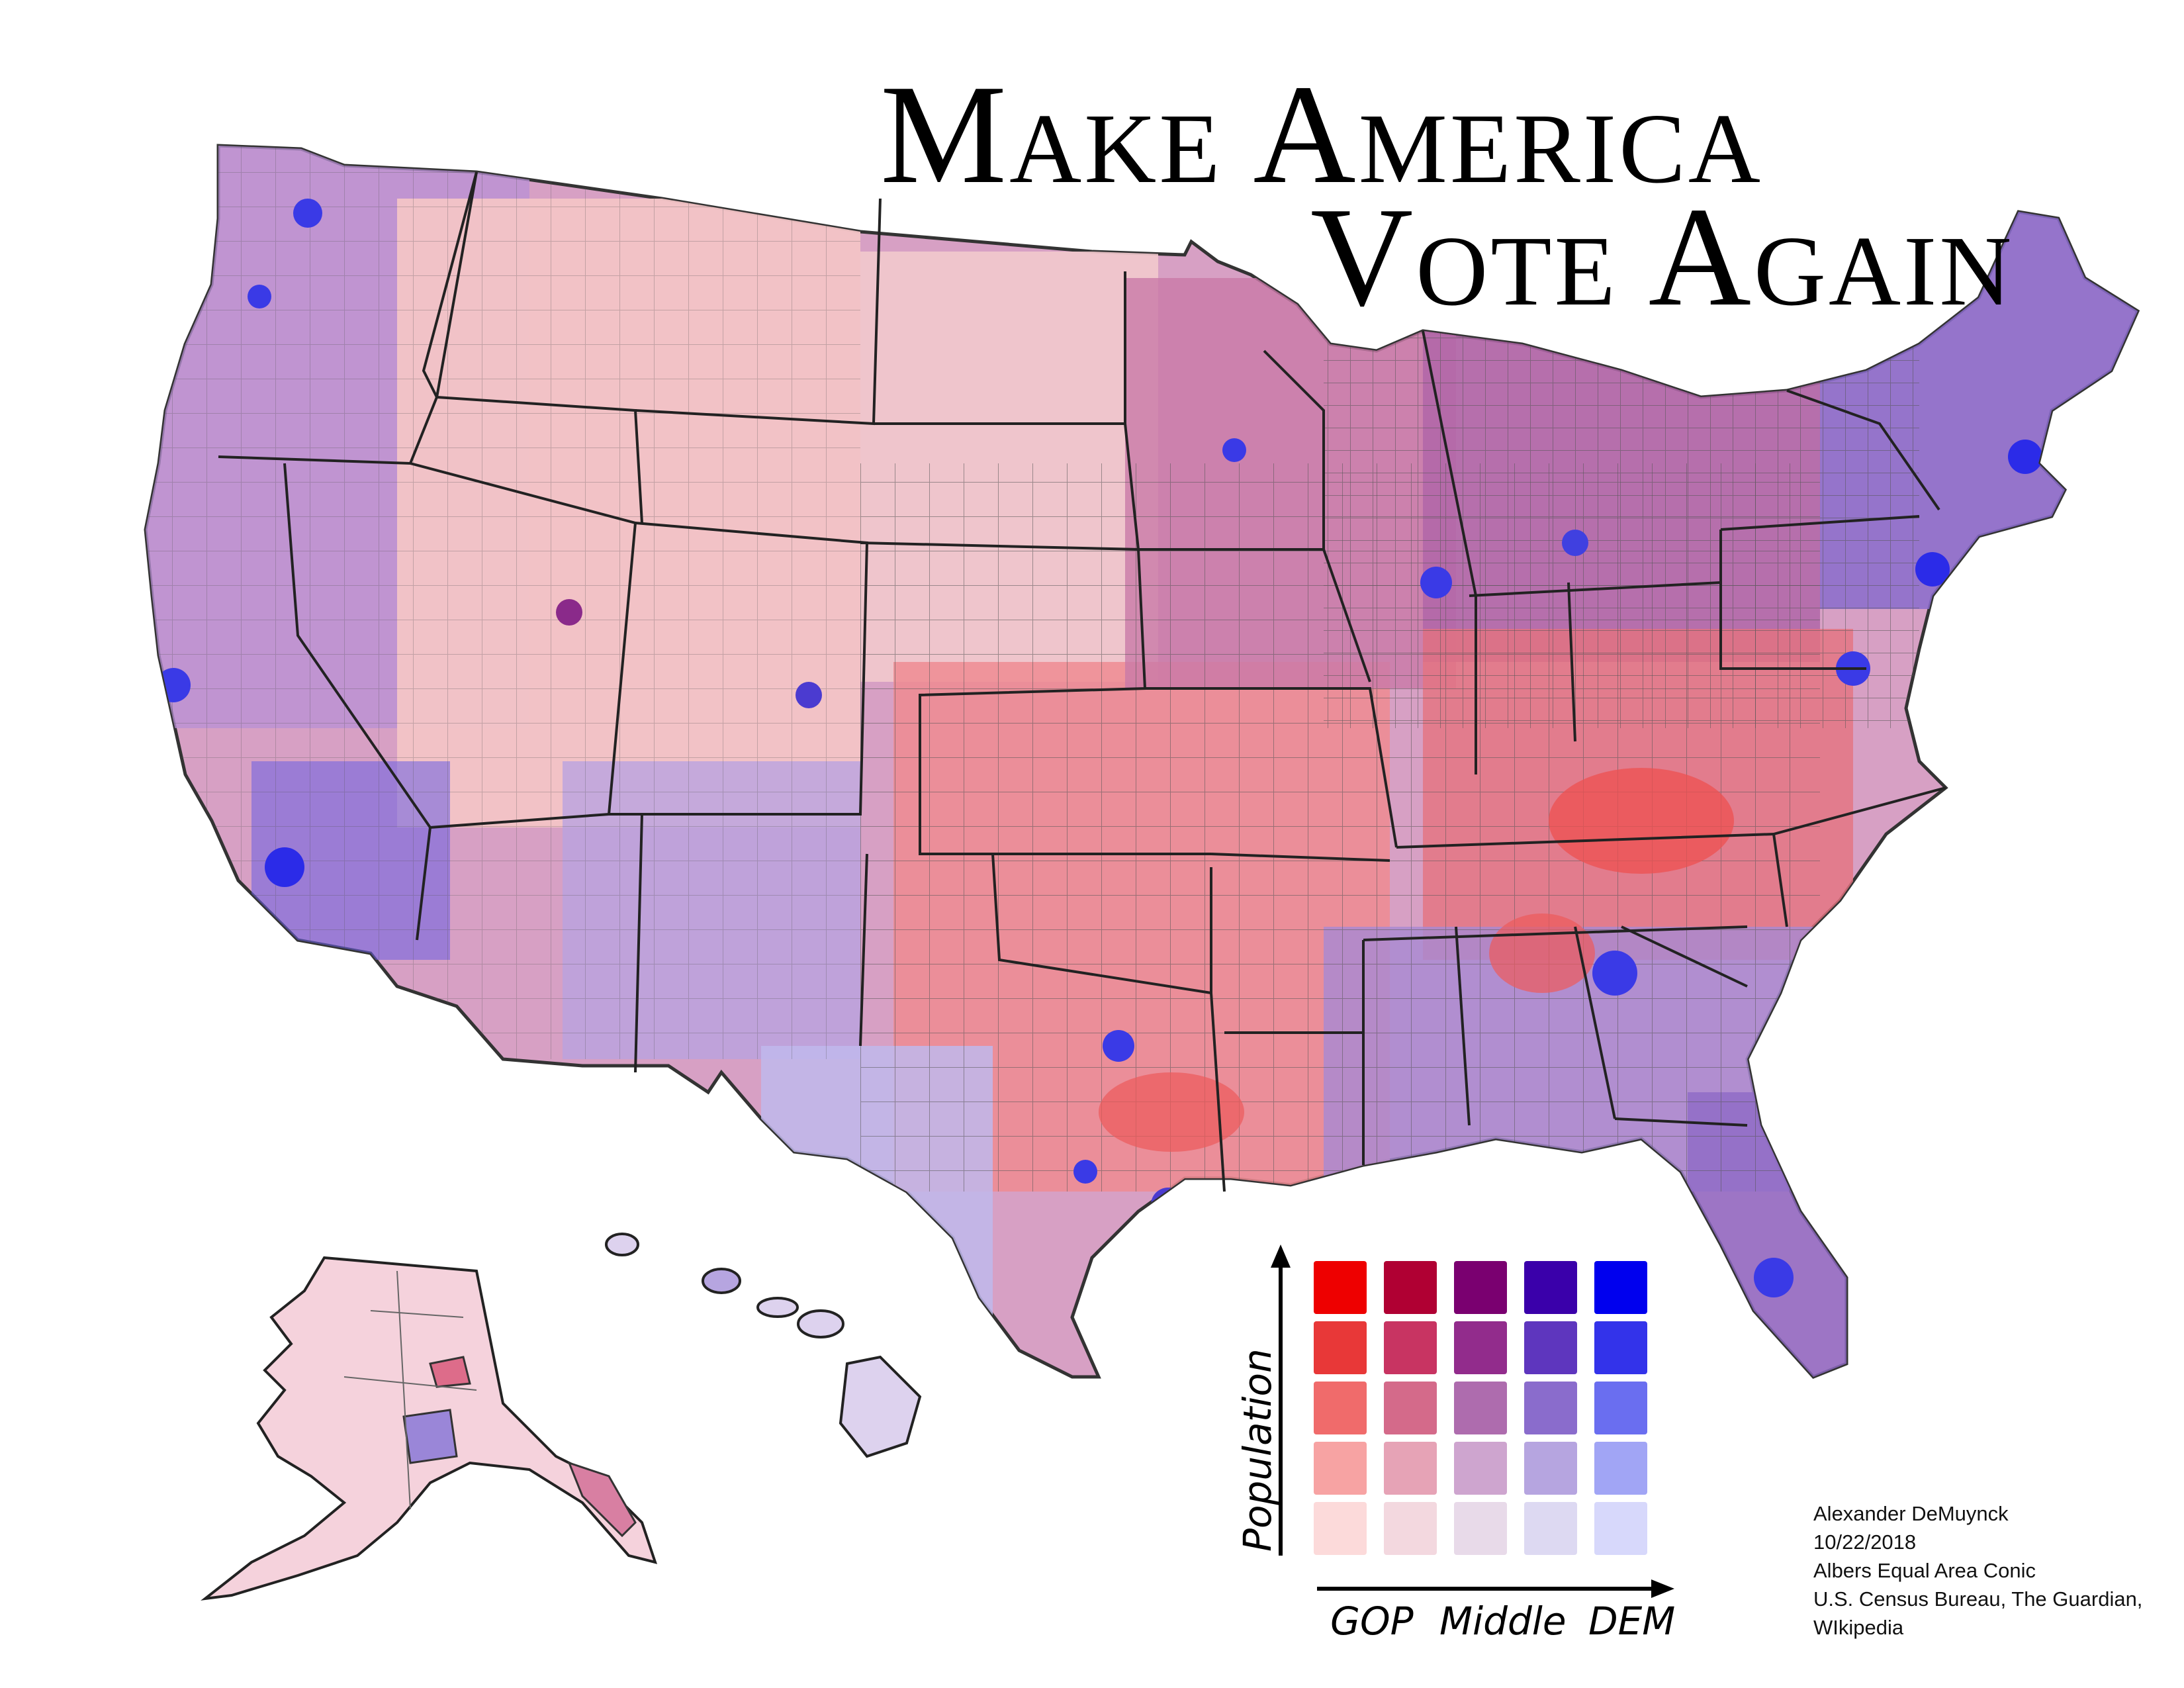 The image size is (2184, 1688). What do you see at coordinates (1234, 450) in the screenshot?
I see `county-minneapolis` at bounding box center [1234, 450].